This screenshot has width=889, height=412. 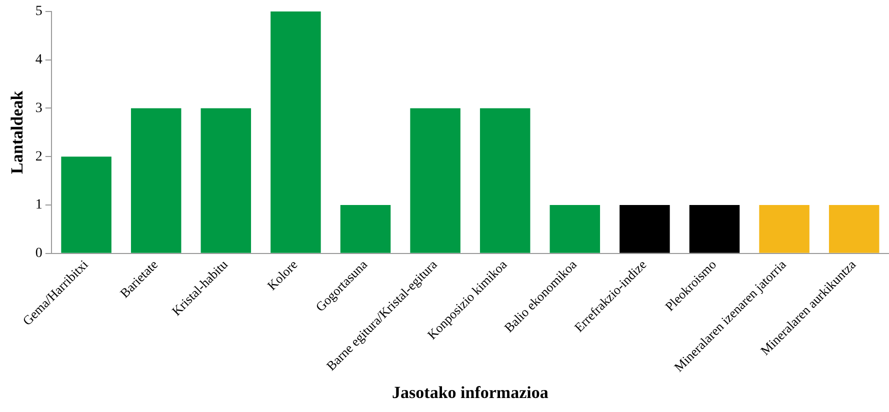 What do you see at coordinates (470, 392) in the screenshot?
I see `x-axis-title: Jasotako informazioa` at bounding box center [470, 392].